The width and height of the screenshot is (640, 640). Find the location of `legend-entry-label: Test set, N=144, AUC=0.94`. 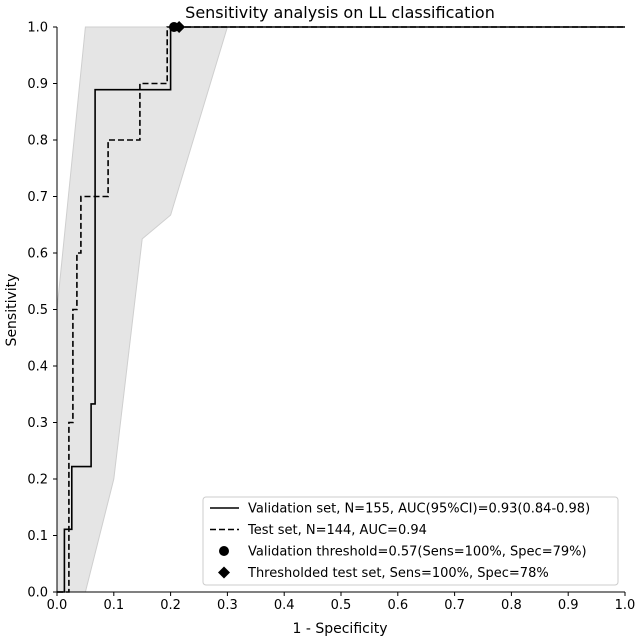

legend-entry-label: Test set, N=144, AUC=0.94 is located at coordinates (337, 530).